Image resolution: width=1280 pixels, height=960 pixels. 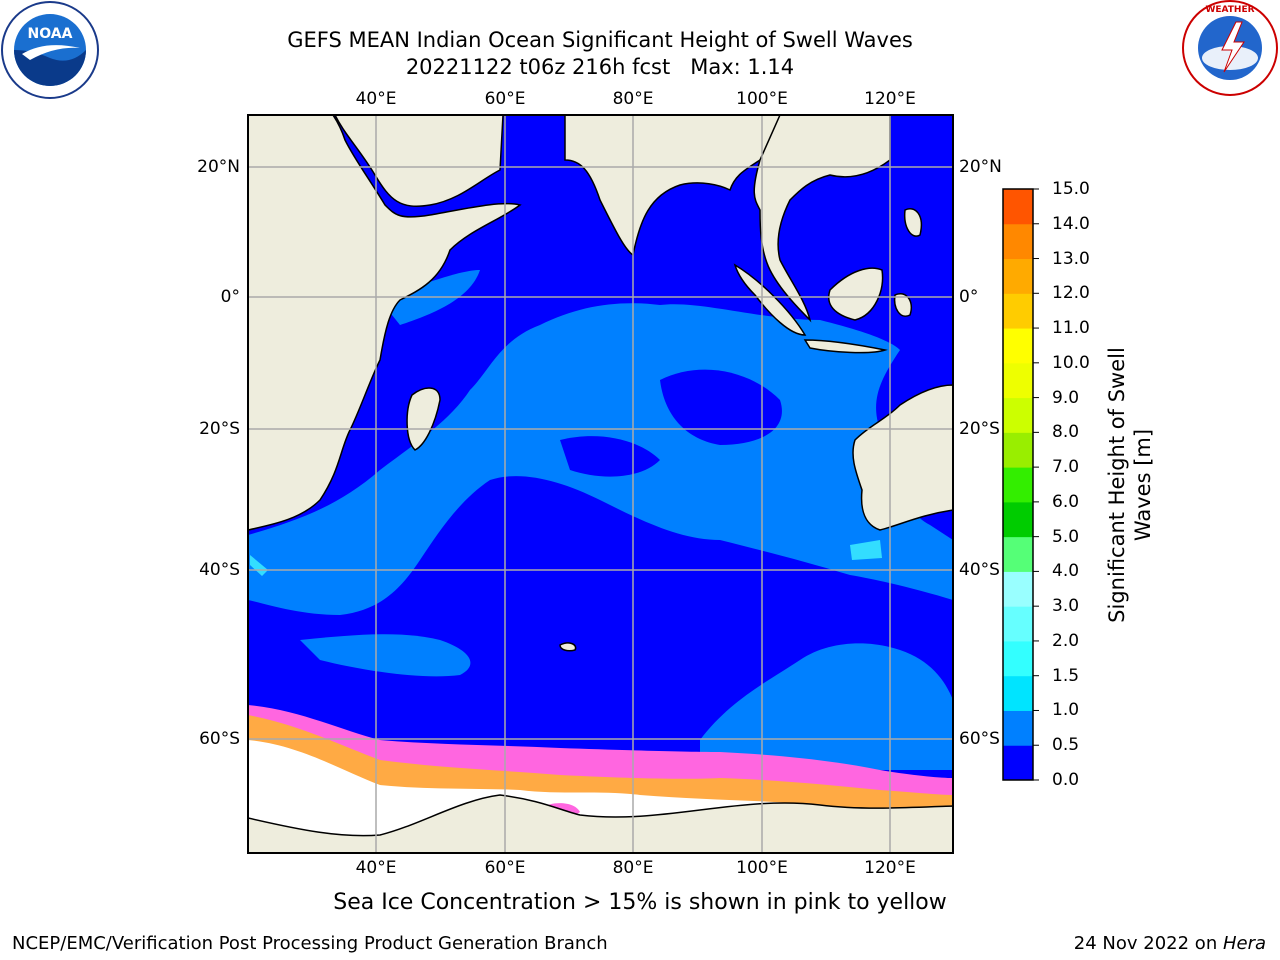 I want to click on lat-label-right: 20°N, so click(x=980, y=167).